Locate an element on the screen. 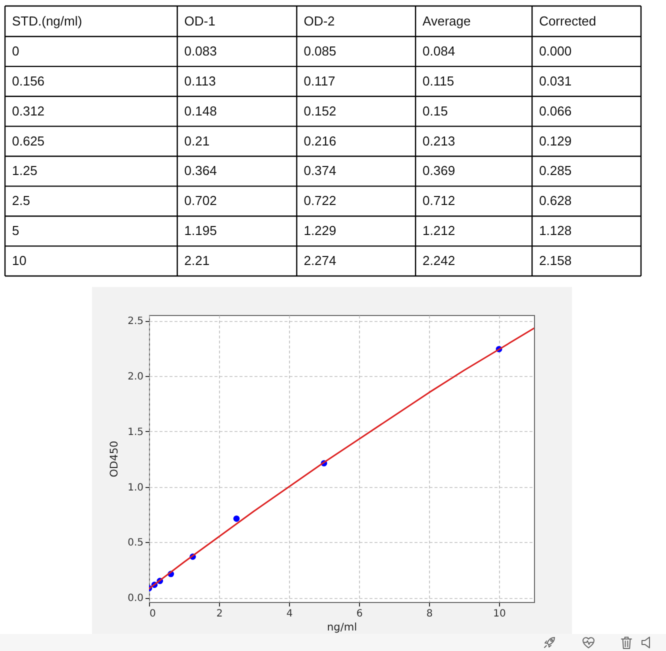 Image resolution: width=666 pixels, height=651 pixels. text: 0.628 is located at coordinates (555, 200).